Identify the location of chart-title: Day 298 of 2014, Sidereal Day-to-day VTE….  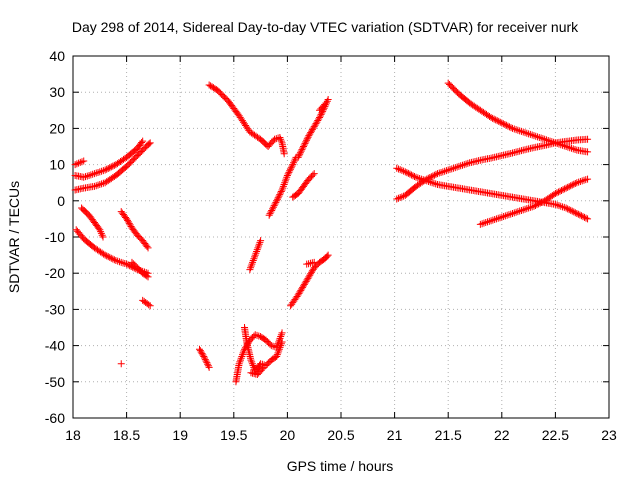
(325, 27).